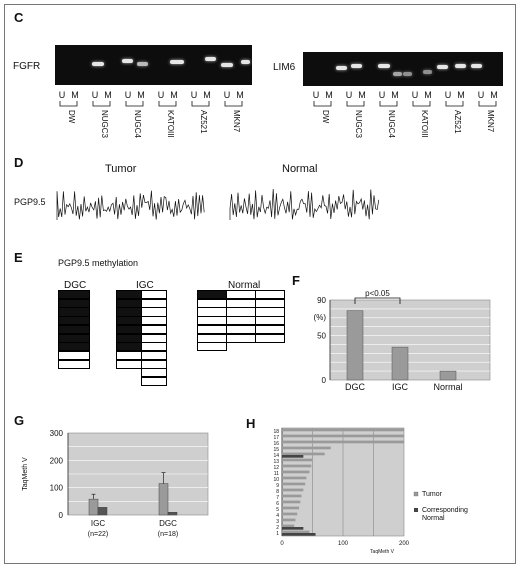 The height and width of the screenshot is (568, 520). What do you see at coordinates (276, 480) in the screenshot?
I see `row-label: 10` at bounding box center [276, 480].